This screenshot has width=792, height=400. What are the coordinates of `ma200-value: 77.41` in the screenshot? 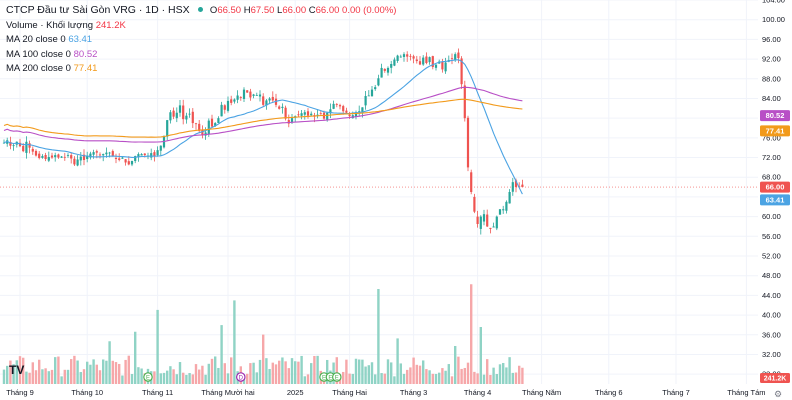 It's located at (85, 68).